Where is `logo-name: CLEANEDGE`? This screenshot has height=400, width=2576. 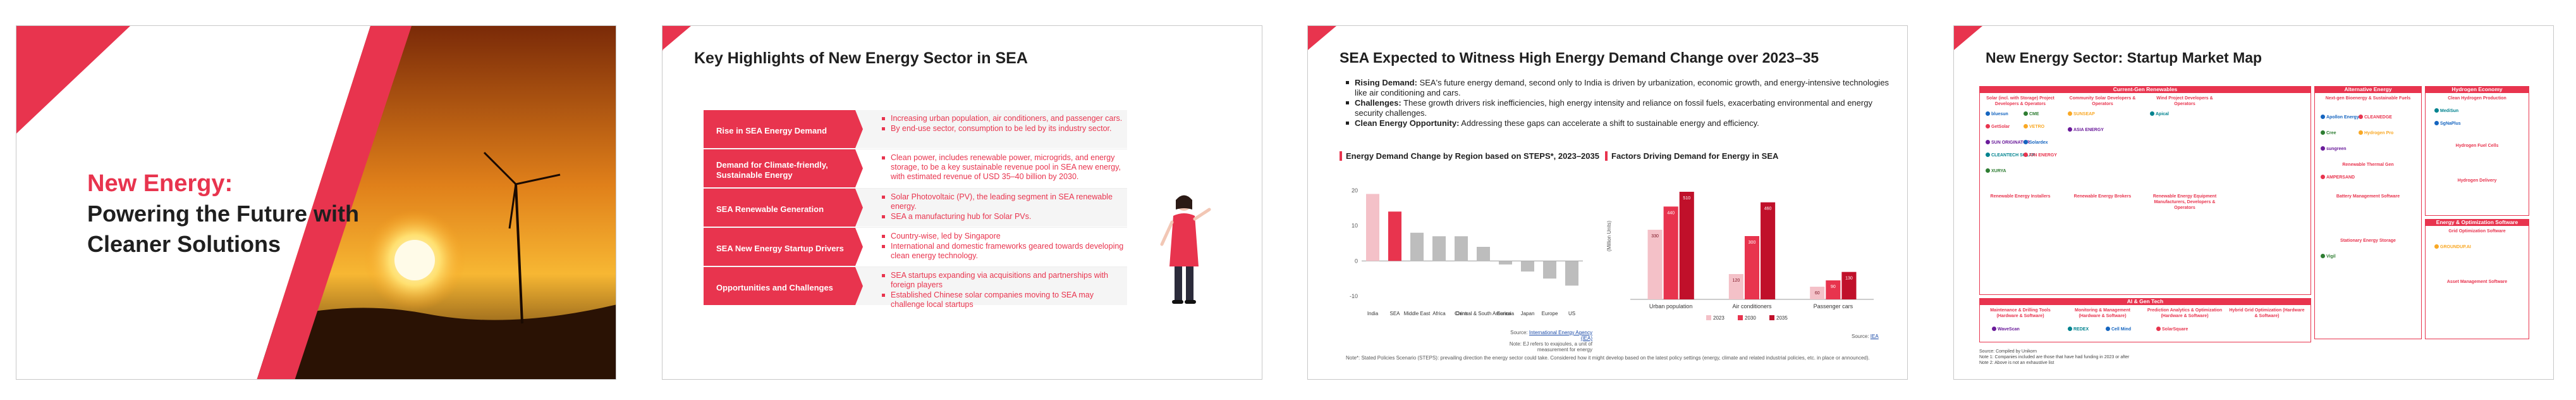
logo-name: CLEANEDGE is located at coordinates (2378, 118).